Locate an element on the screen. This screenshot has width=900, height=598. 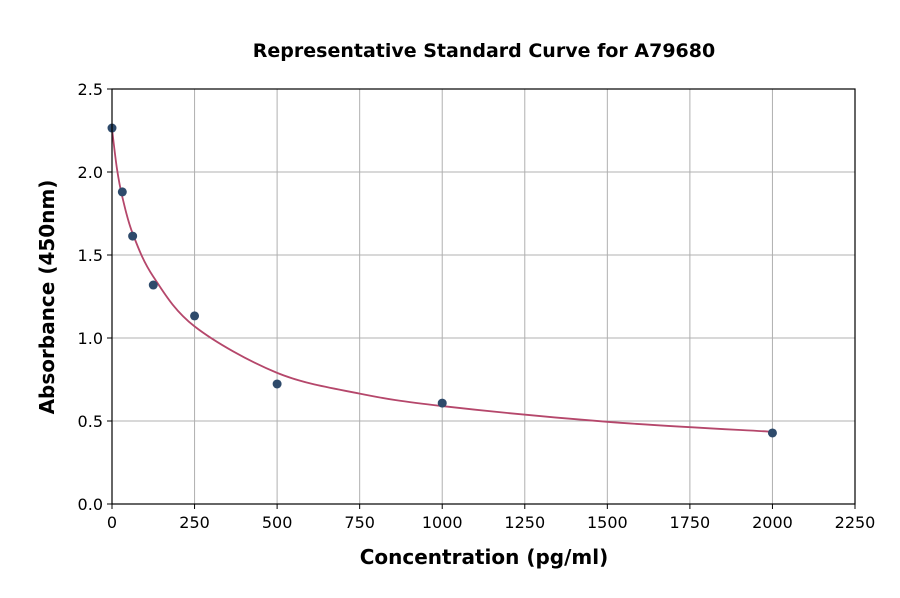
x-tick-label: 2250 is located at coordinates (855, 522).